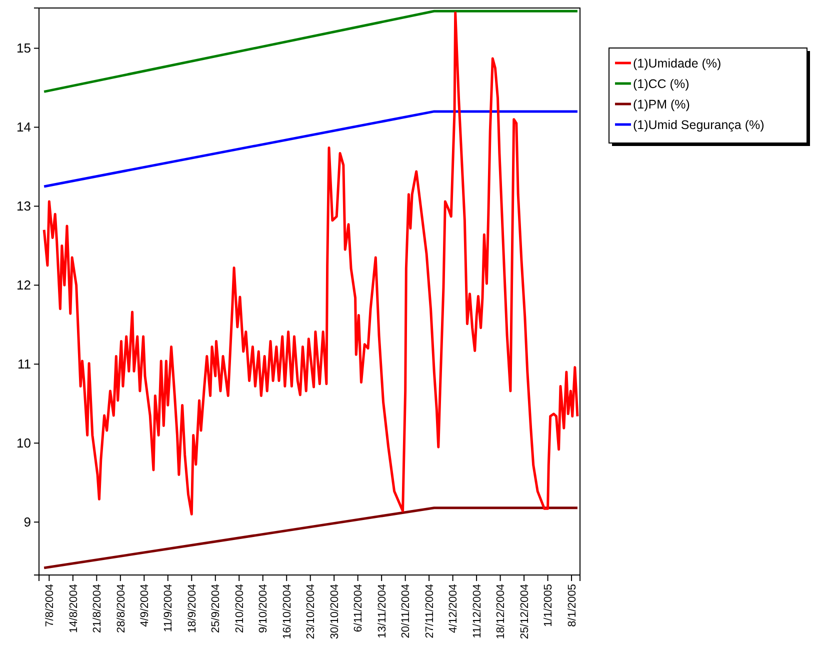  I want to click on x-tick-label: 25/9/2004, so click(216, 608).